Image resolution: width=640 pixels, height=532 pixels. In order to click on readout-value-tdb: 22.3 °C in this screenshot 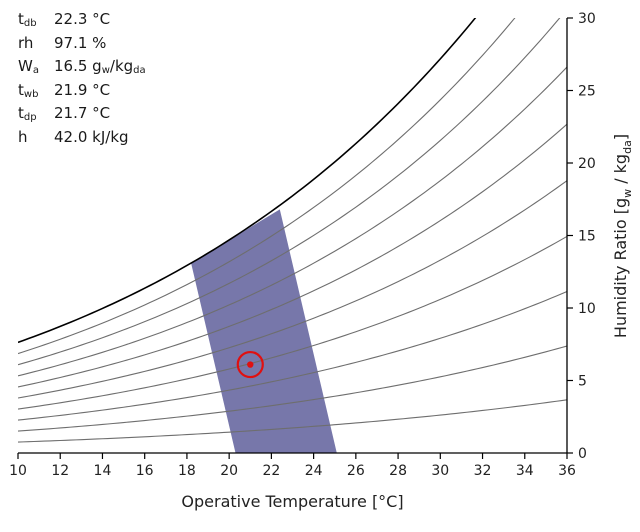, I will do `click(82, 19)`.